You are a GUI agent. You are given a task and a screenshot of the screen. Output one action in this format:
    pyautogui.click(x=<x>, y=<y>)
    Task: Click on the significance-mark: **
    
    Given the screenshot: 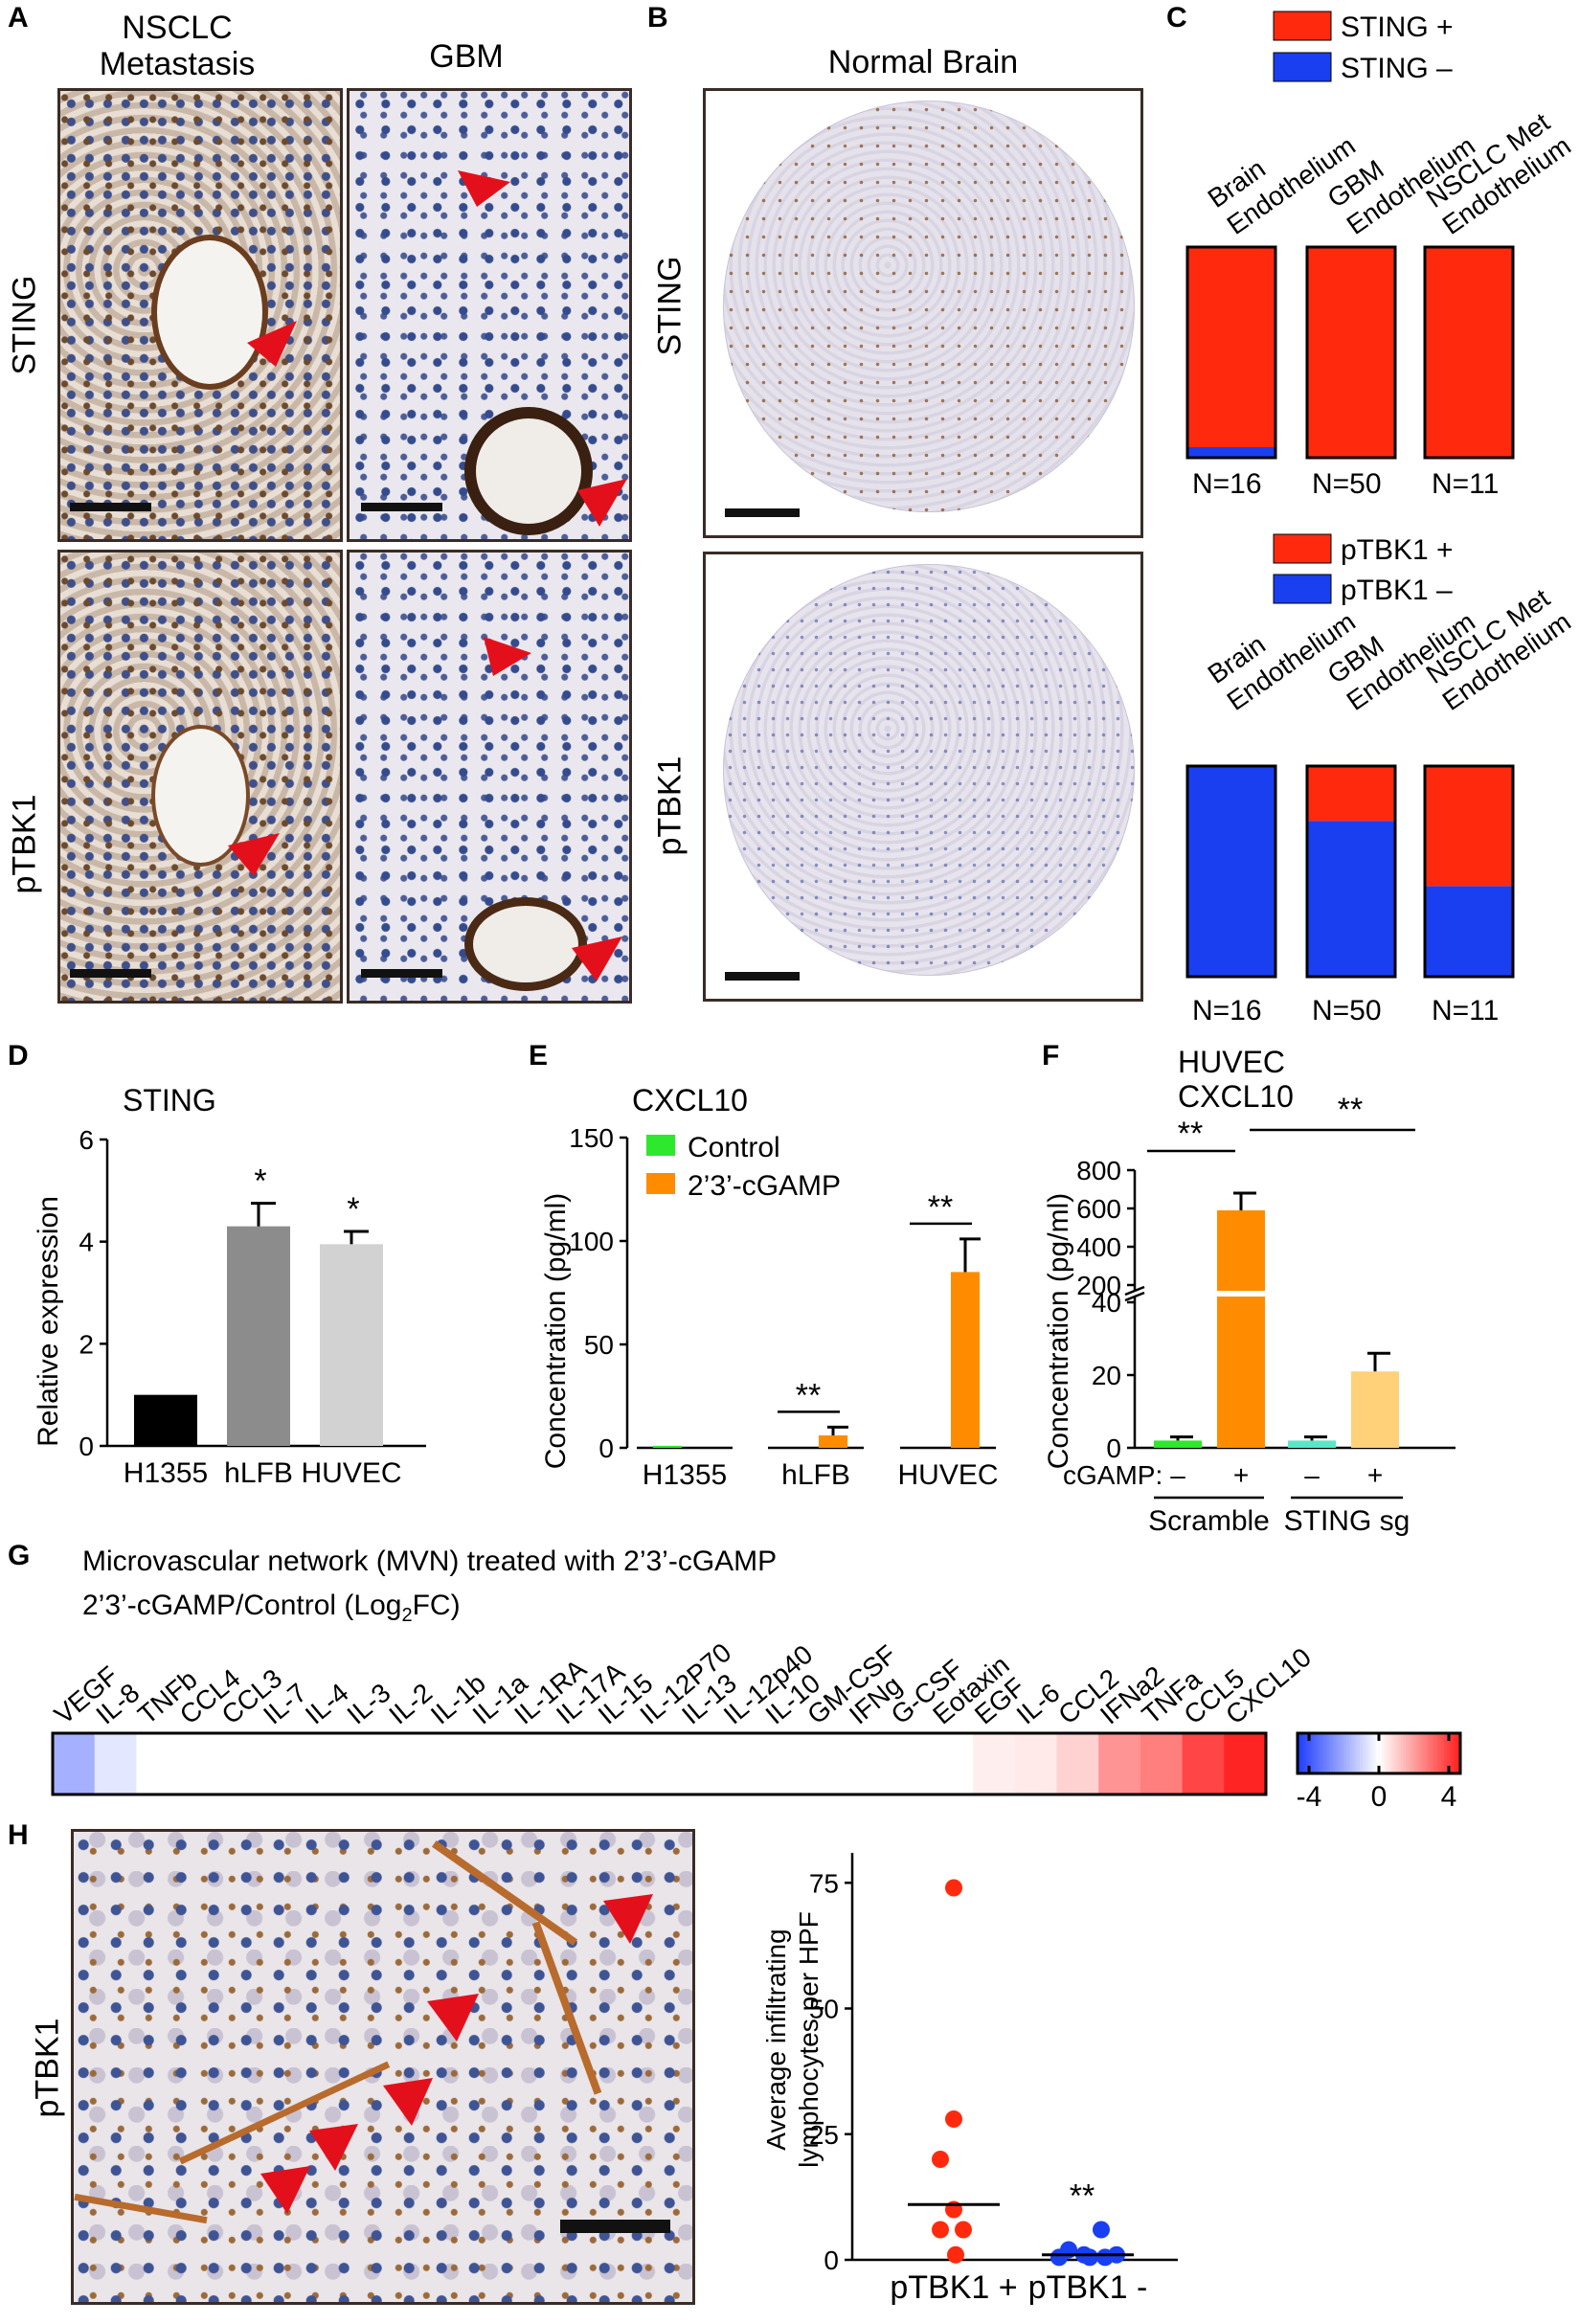 What is the action you would take?
    pyautogui.click(x=1190, y=1134)
    